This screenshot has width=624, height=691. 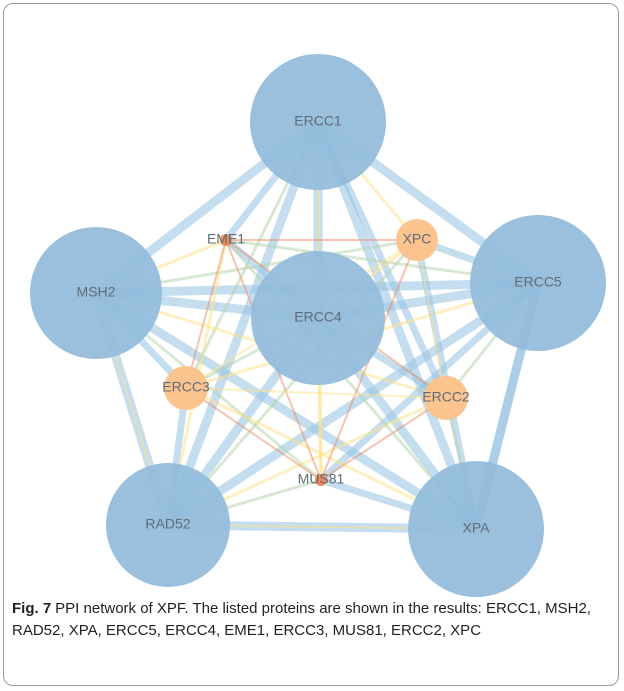 I want to click on node-label: RAD52, so click(x=167, y=524).